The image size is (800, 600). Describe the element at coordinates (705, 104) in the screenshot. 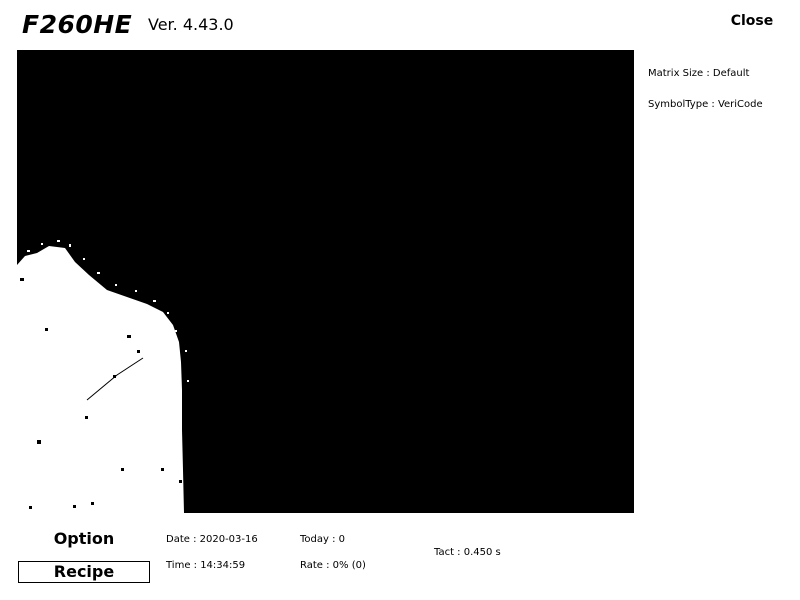

I see `symbol-type-label: SymbolType : VeriCode` at that location.